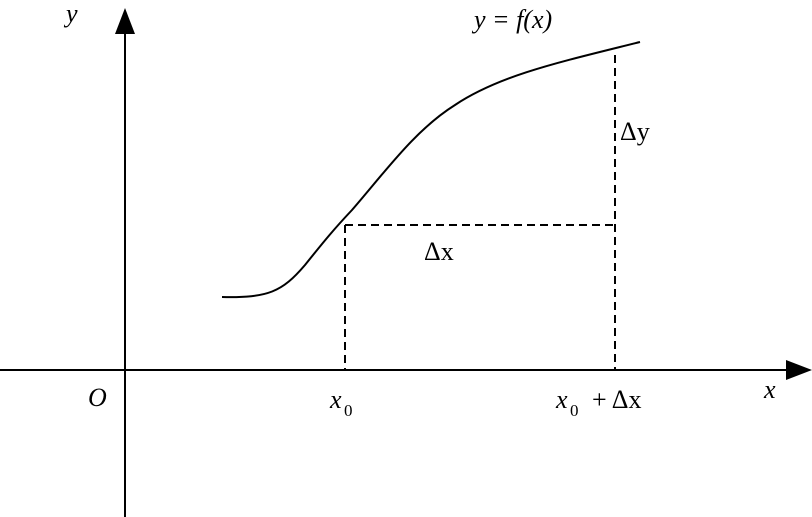  Describe the element at coordinates (125, 21) in the screenshot. I see `y-axis-arrow-icon` at that location.